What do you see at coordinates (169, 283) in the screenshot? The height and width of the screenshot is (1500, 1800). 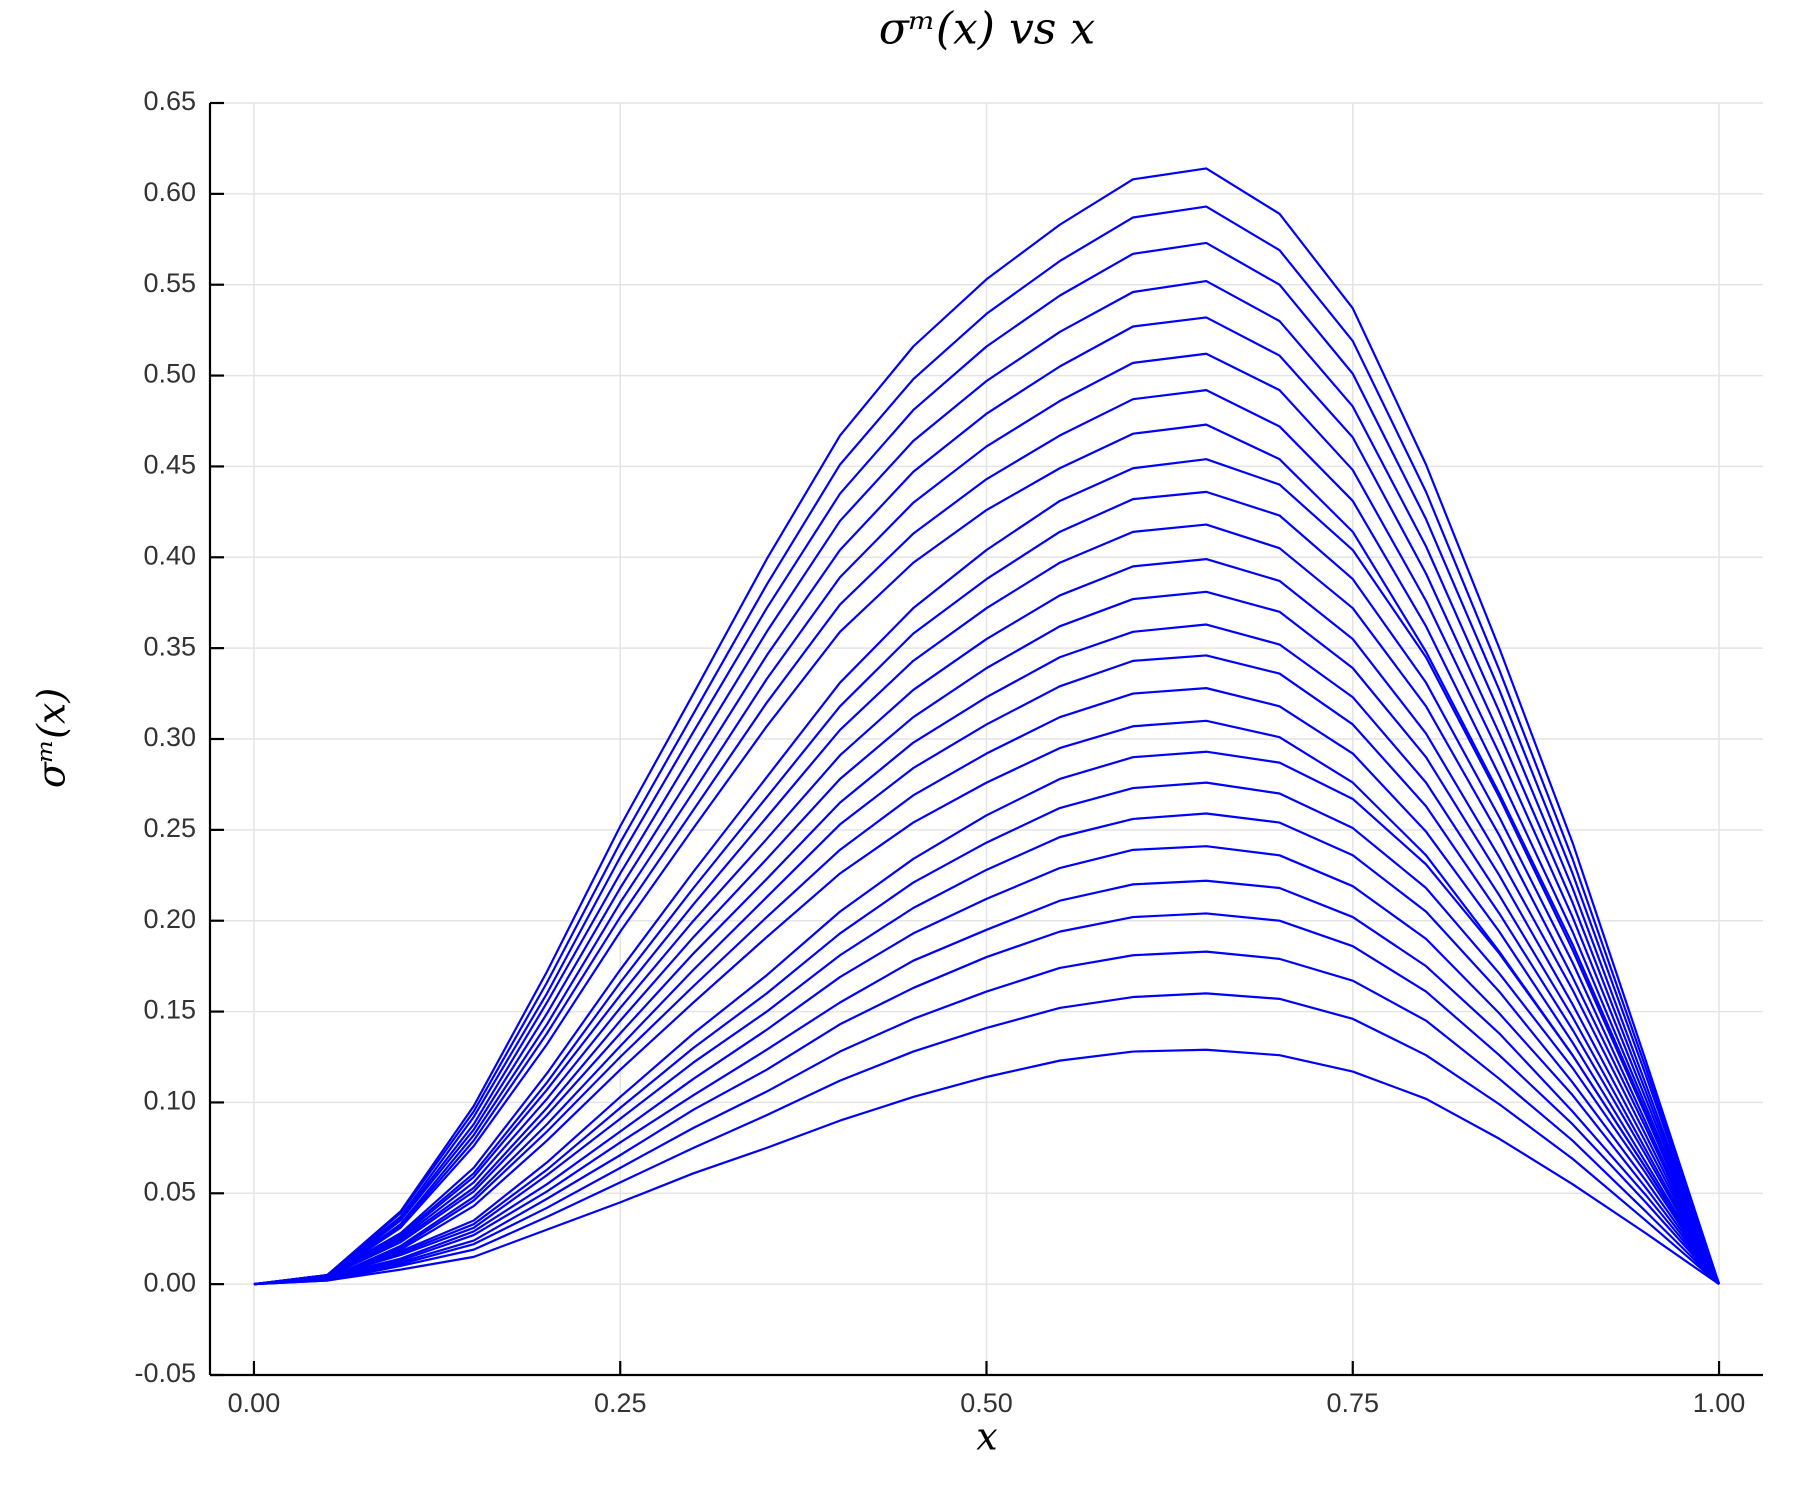 I see `y-tick-label: 0.55` at bounding box center [169, 283].